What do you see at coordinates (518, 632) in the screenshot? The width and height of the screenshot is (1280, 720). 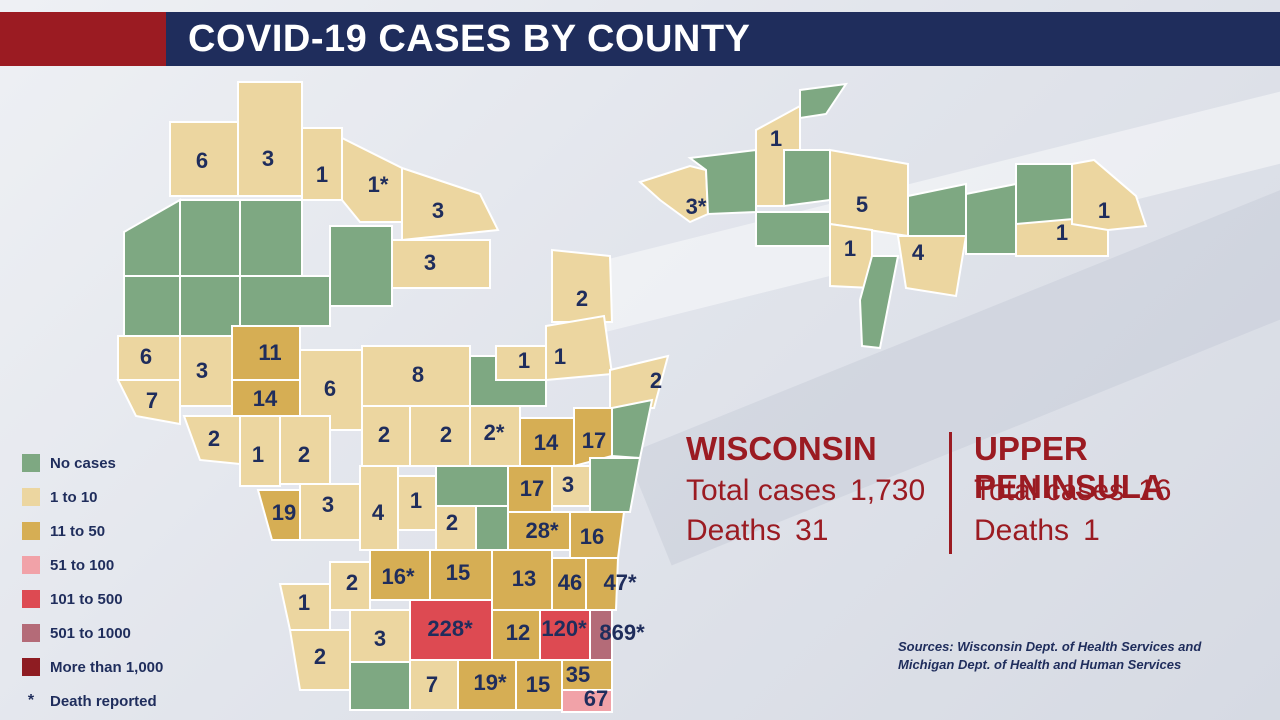 I see `county-label: 12` at bounding box center [518, 632].